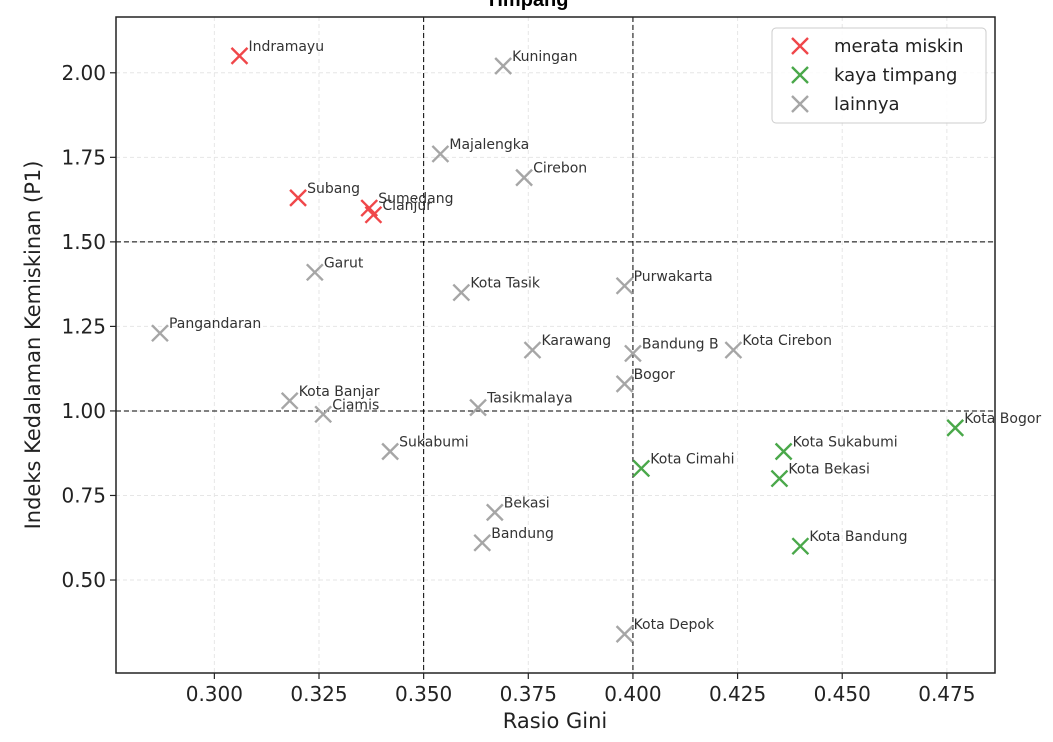 The height and width of the screenshot is (742, 1053). What do you see at coordinates (344, 263) in the screenshot?
I see `point-label: Garut` at bounding box center [344, 263].